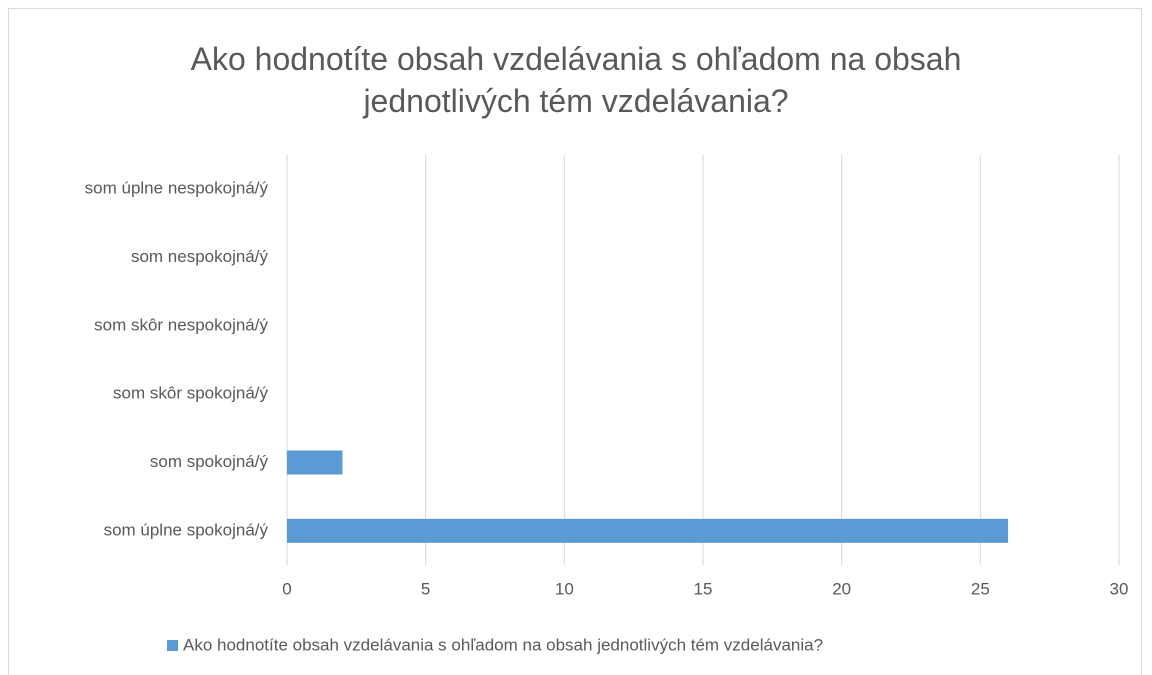 The height and width of the screenshot is (675, 1152). What do you see at coordinates (425, 588) in the screenshot?
I see `x-tick-label: 5` at bounding box center [425, 588].